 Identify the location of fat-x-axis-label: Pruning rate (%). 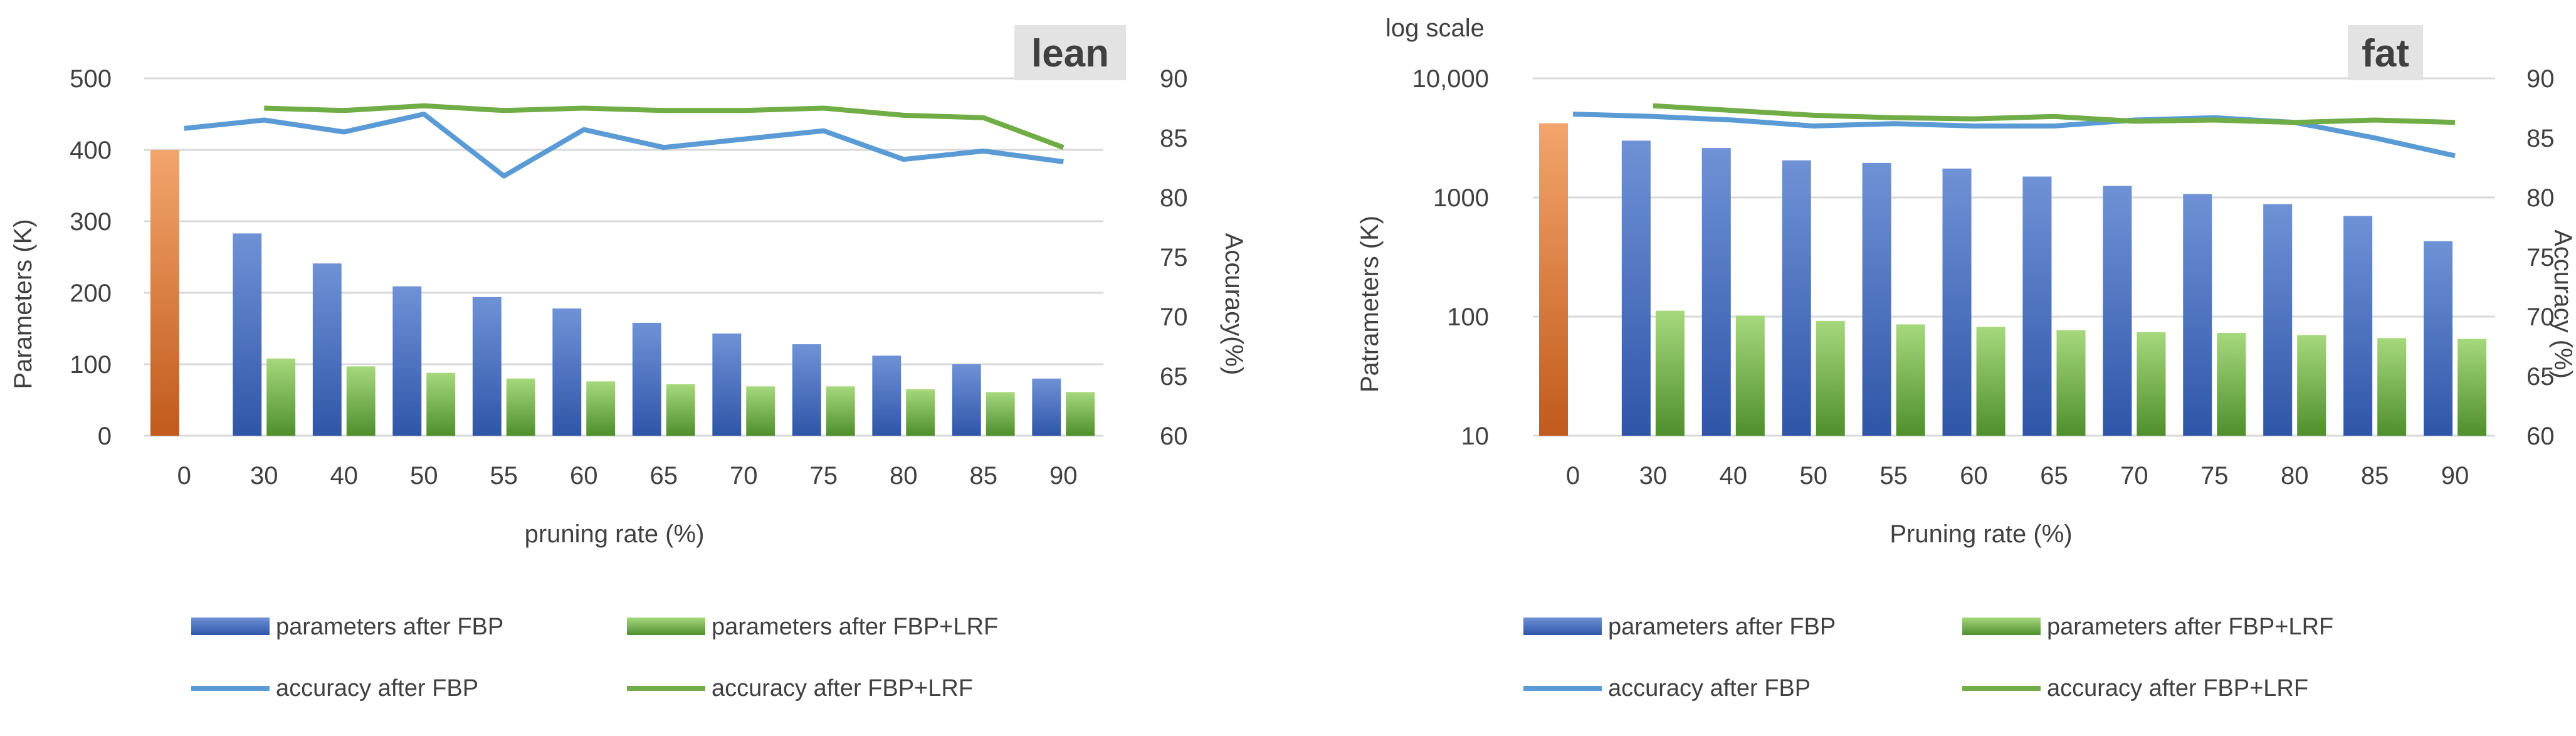
(1981, 534).